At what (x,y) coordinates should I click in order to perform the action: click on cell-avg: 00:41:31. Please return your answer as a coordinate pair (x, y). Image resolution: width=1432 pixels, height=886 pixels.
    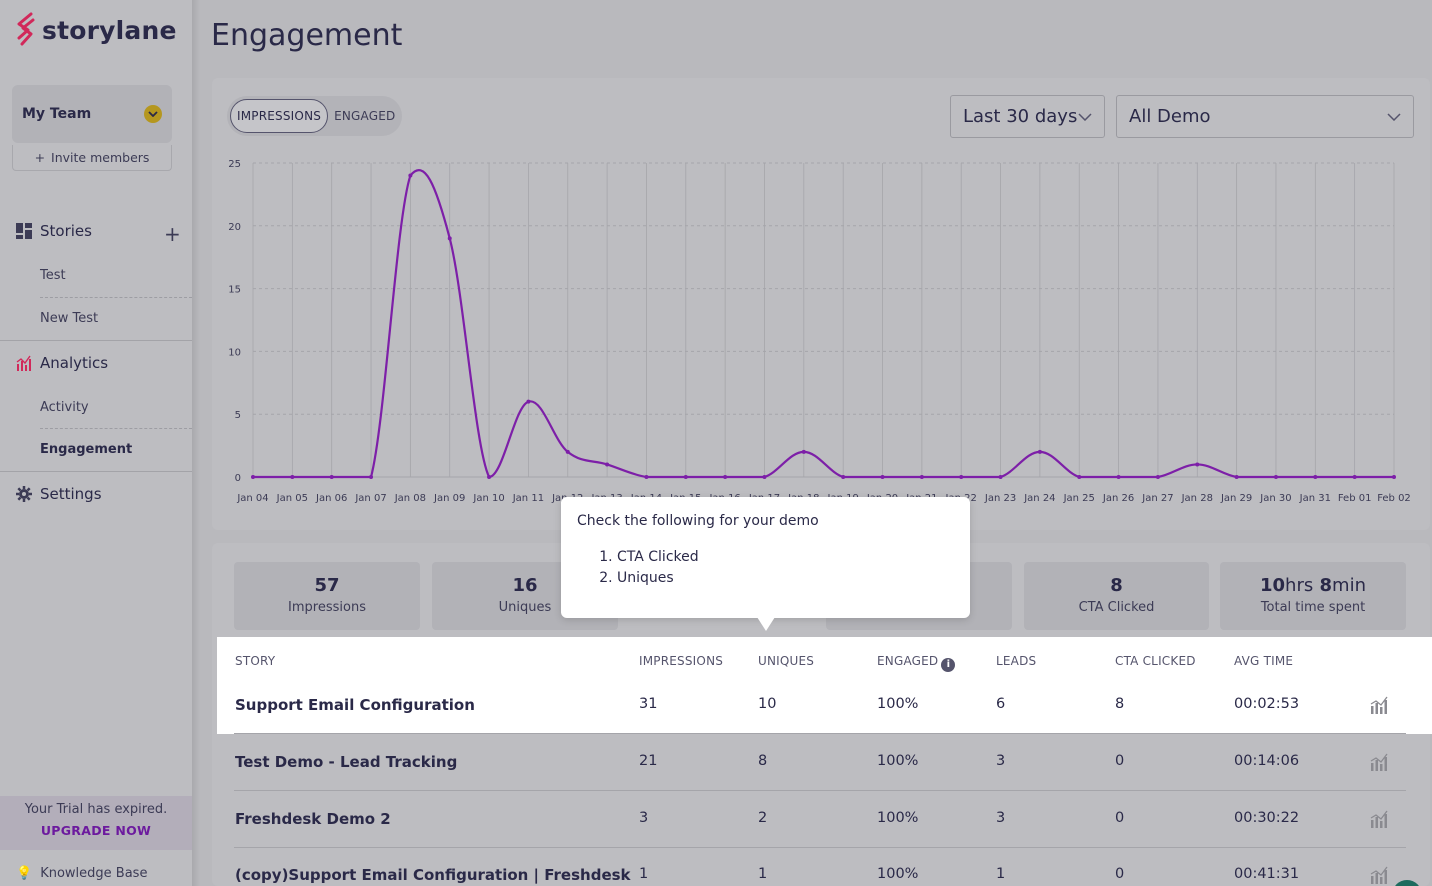
    Looking at the image, I should click on (1267, 874).